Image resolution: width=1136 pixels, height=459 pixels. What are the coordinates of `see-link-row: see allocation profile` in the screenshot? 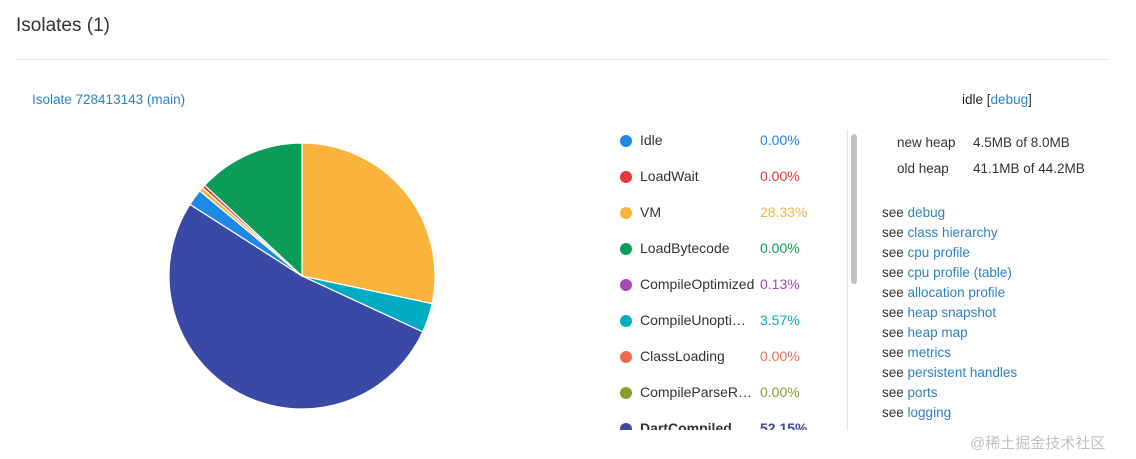 It's located at (949, 293).